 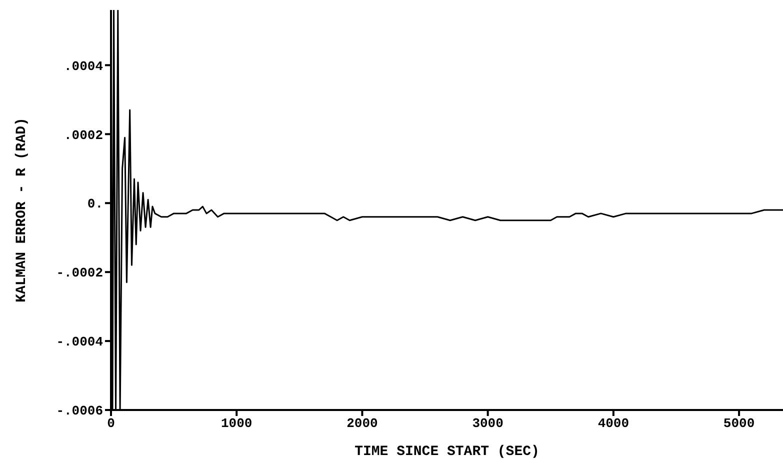 What do you see at coordinates (84, 135) in the screenshot?
I see `y-tick-label: .0002` at bounding box center [84, 135].